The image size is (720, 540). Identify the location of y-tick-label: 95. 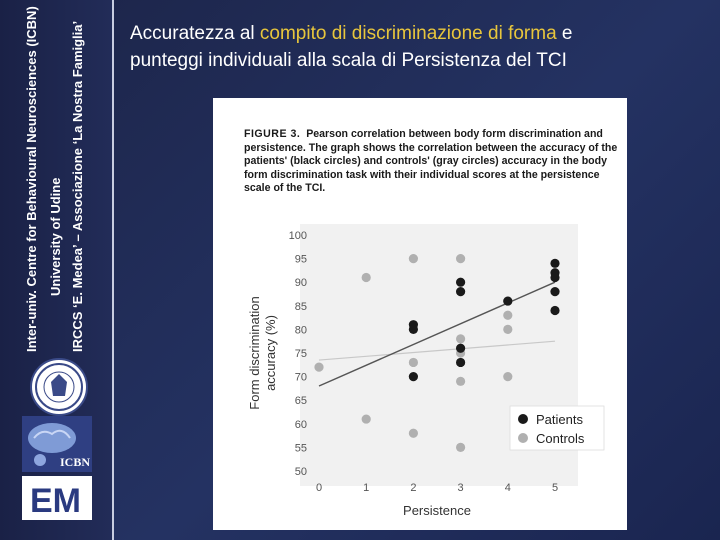
(301, 260).